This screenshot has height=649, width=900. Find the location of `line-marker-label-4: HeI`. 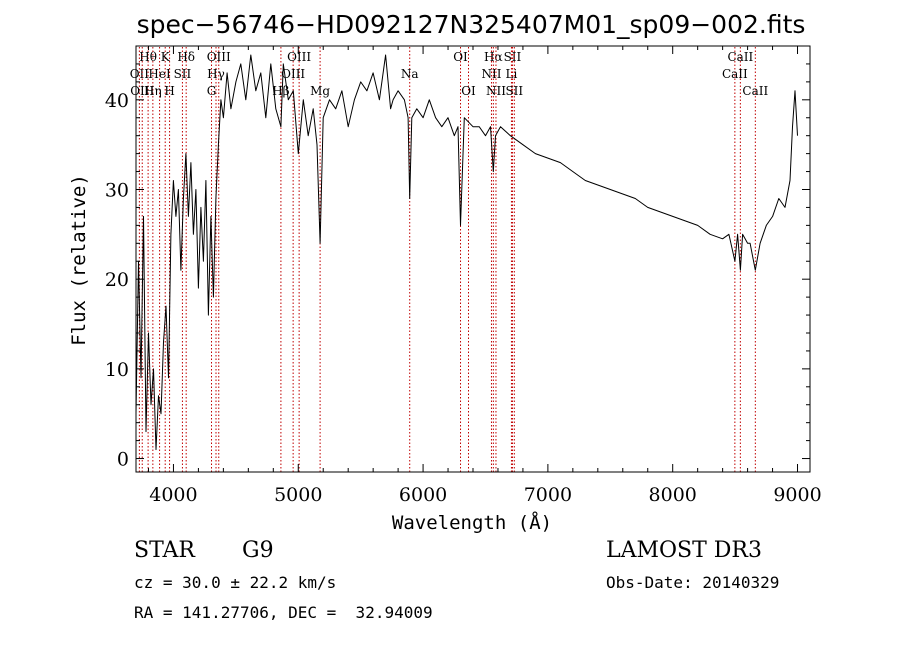

line-marker-label-4: HeI is located at coordinates (159, 74).